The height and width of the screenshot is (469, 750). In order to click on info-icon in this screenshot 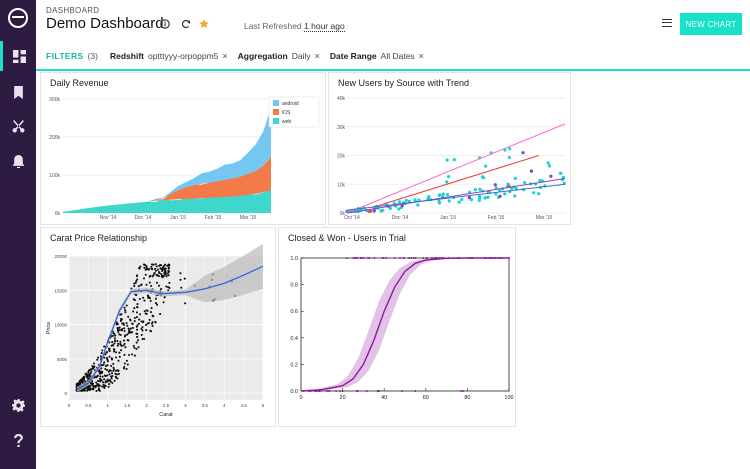, I will do `click(165, 24)`.